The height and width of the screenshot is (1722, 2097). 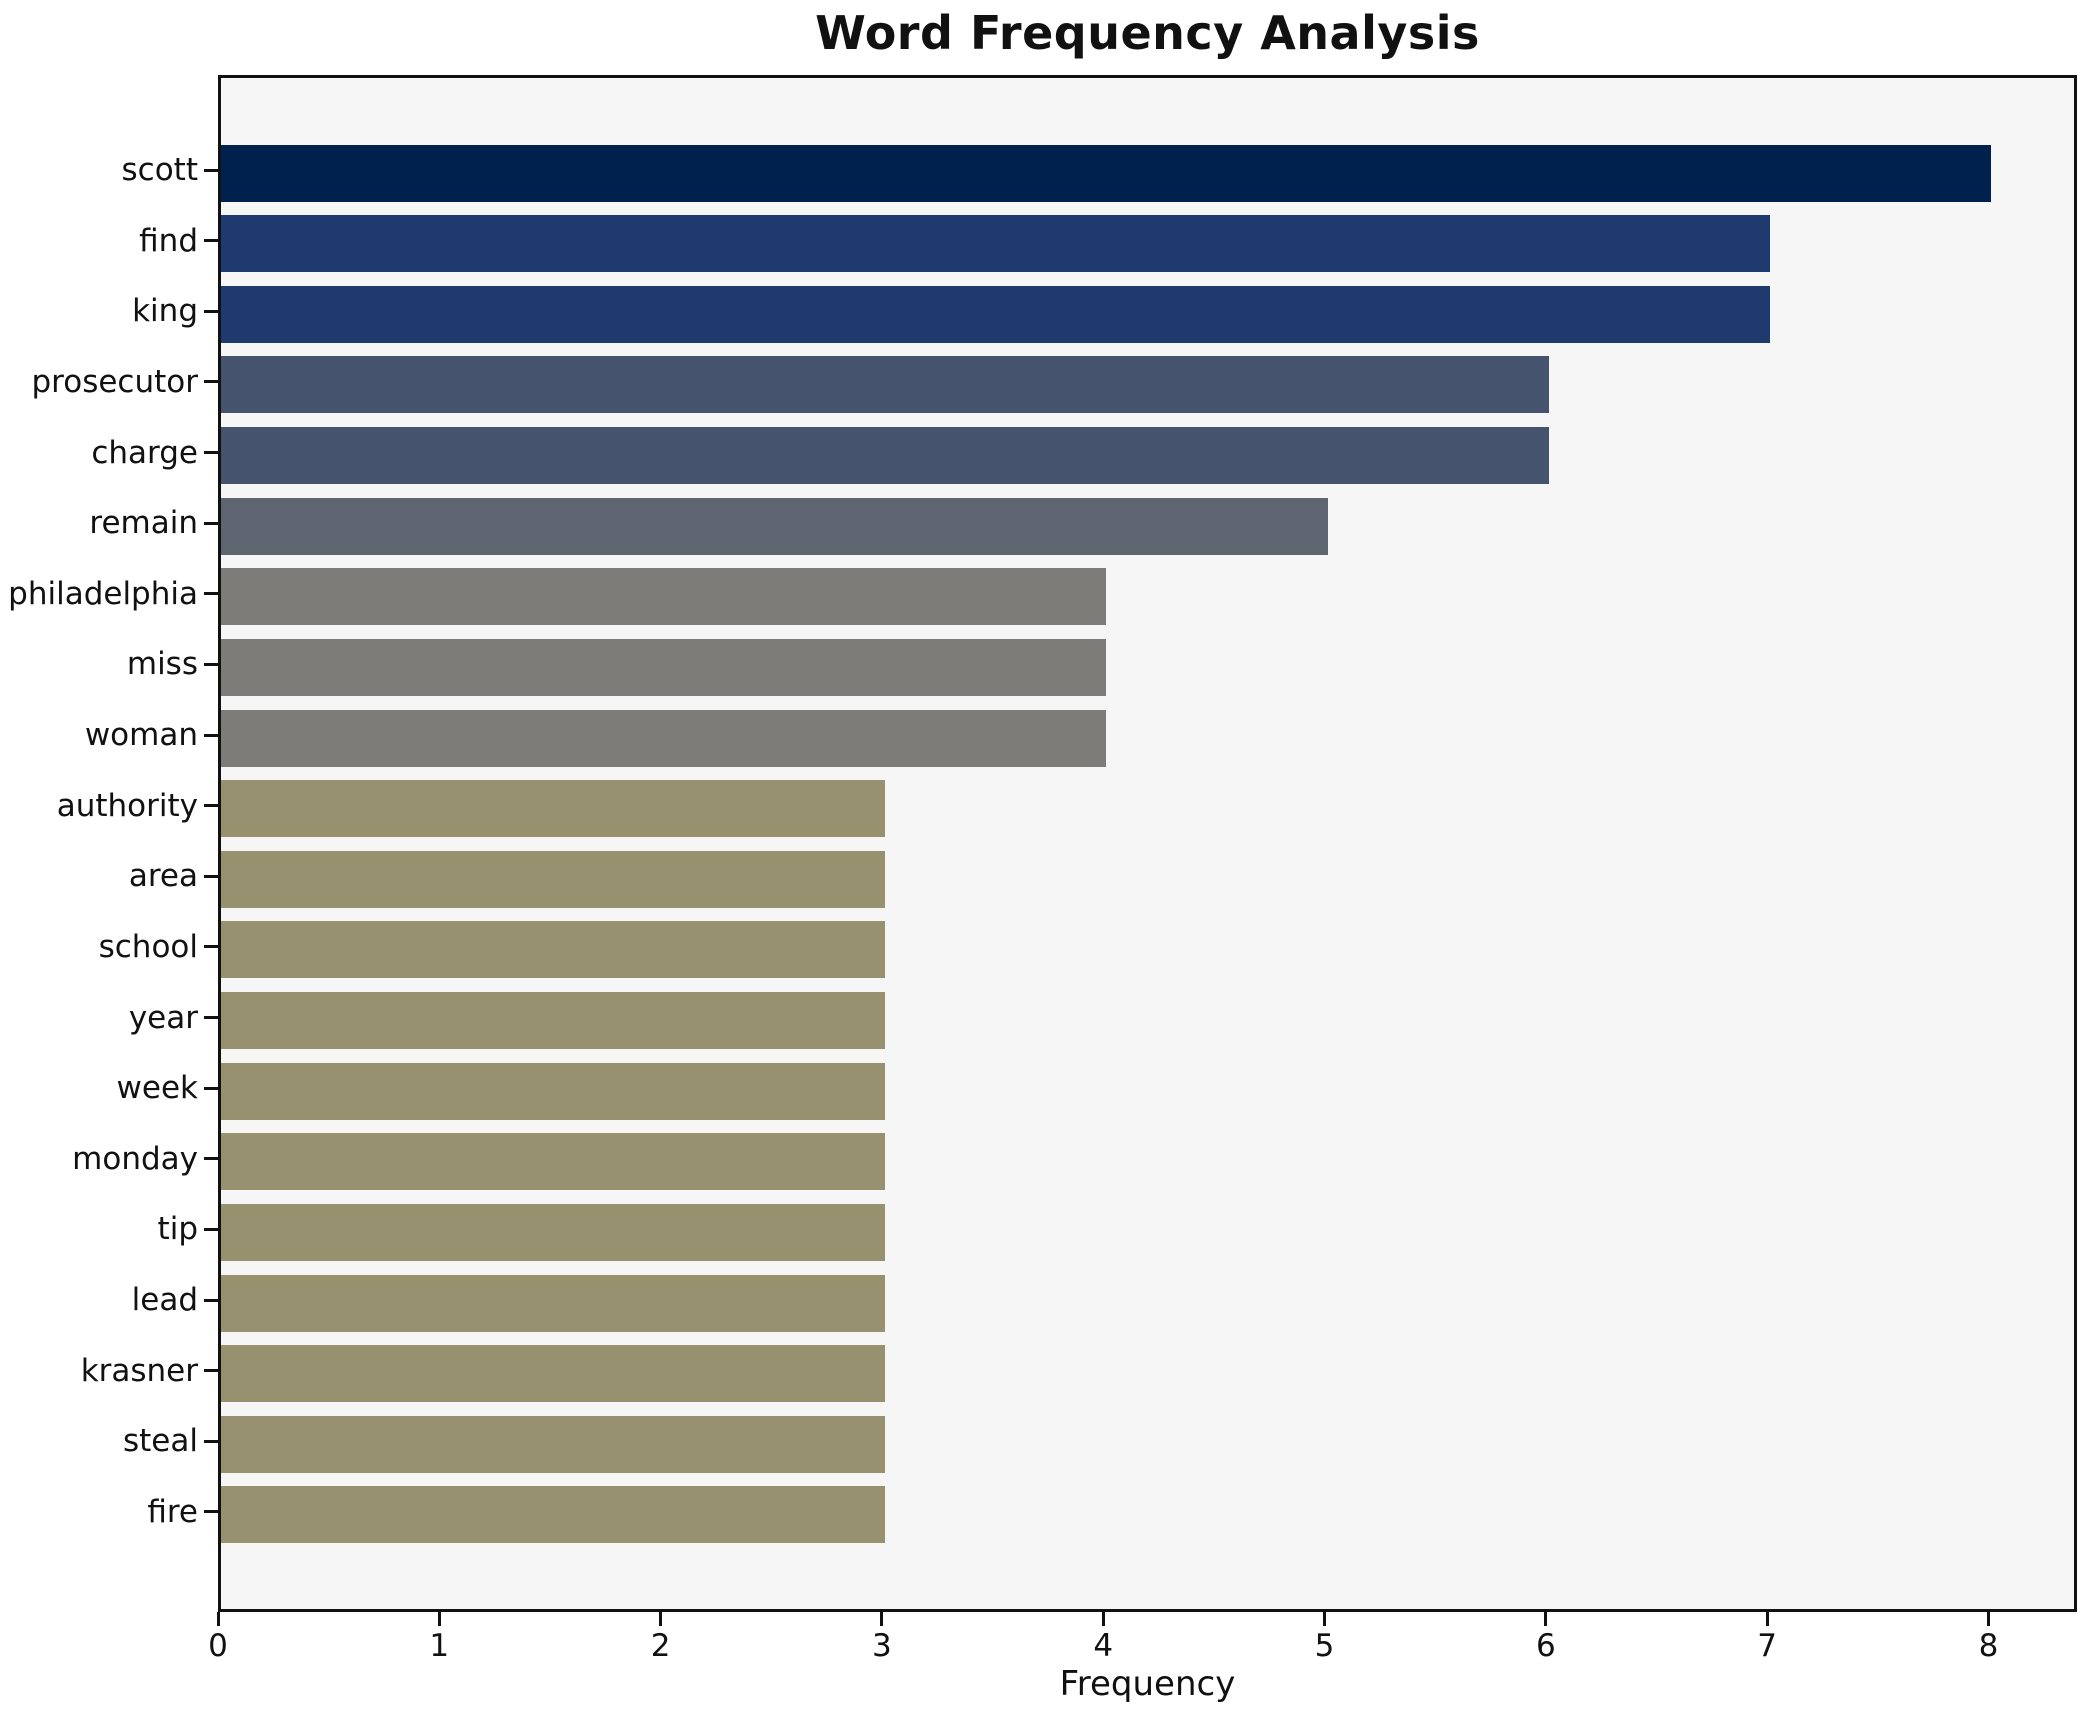 What do you see at coordinates (163, 876) in the screenshot?
I see `y-tick-label-area: area` at bounding box center [163, 876].